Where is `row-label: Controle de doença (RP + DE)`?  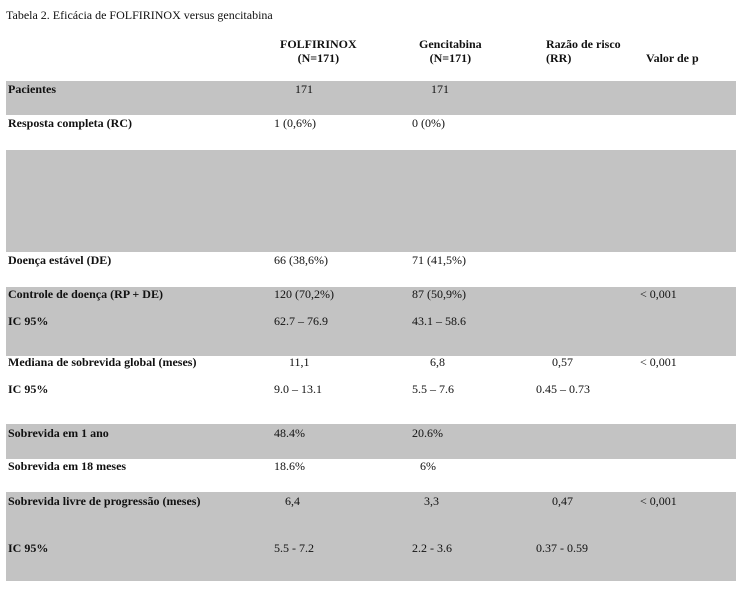 row-label: Controle de doença (RP + DE) is located at coordinates (85, 294).